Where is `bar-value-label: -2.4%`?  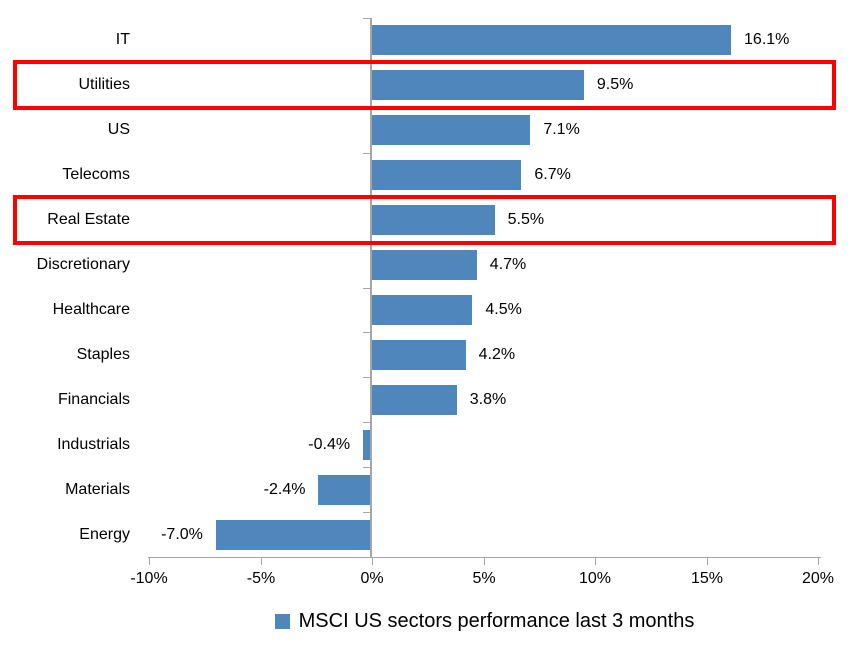 bar-value-label: -2.4% is located at coordinates (284, 489).